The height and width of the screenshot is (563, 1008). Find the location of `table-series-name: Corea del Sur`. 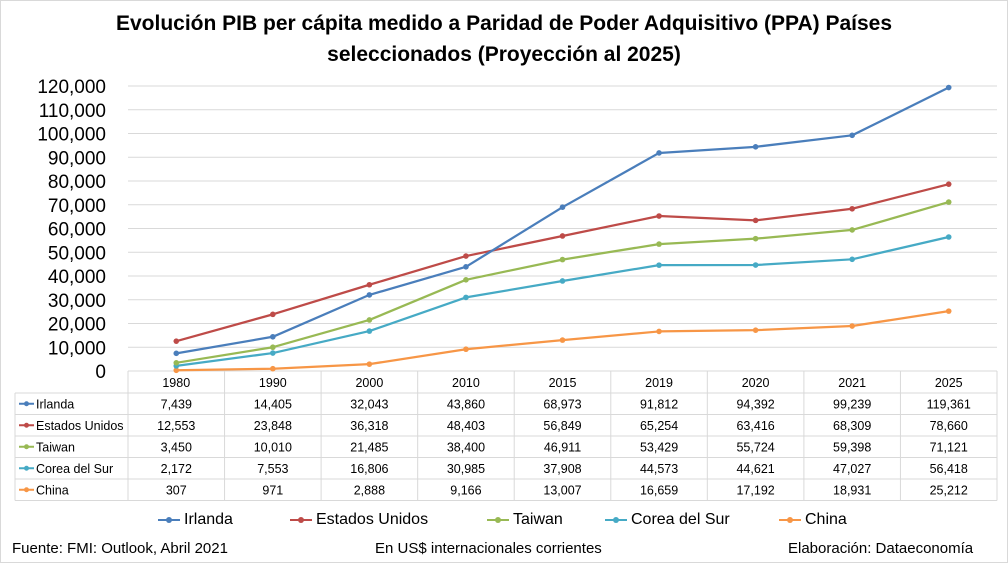

table-series-name: Corea del Sur is located at coordinates (74, 469).